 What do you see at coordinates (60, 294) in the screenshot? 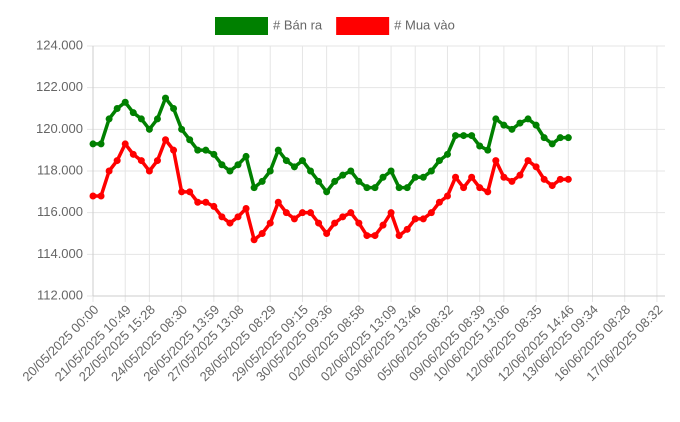
I see `y-tick-label: 112.000` at bounding box center [60, 294].